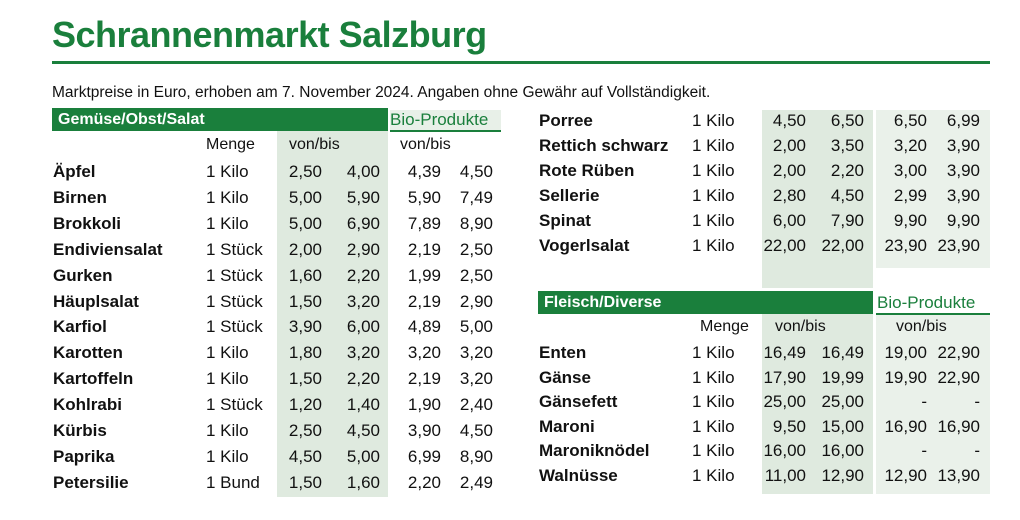  What do you see at coordinates (363, 249) in the screenshot?
I see `price-to: 2,90` at bounding box center [363, 249].